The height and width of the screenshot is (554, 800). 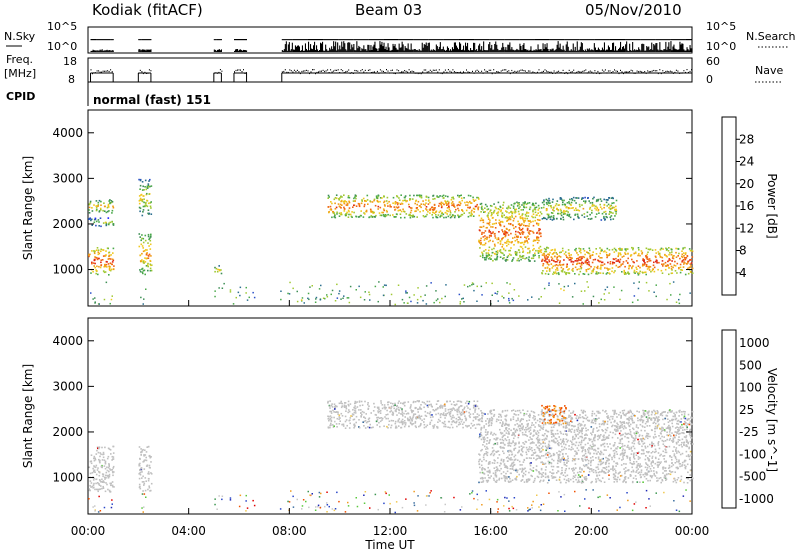 What do you see at coordinates (772, 205) in the screenshot?
I see `power-colorbar-label: Power [dB]` at bounding box center [772, 205].